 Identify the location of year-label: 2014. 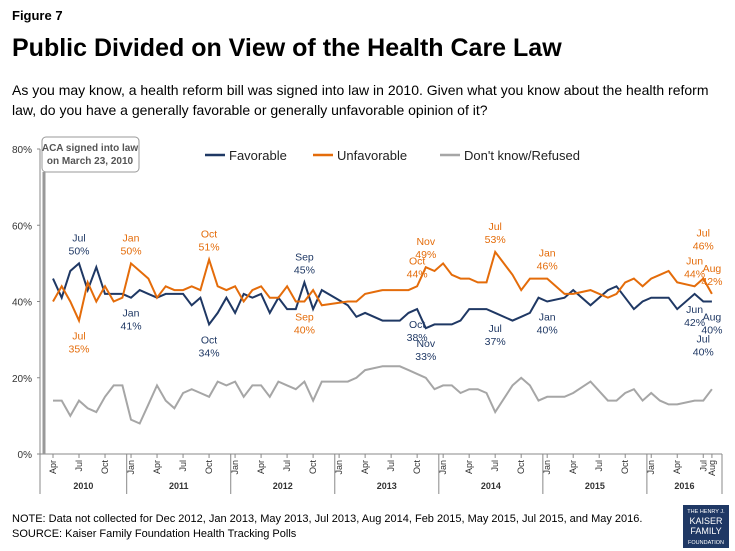
(491, 486).